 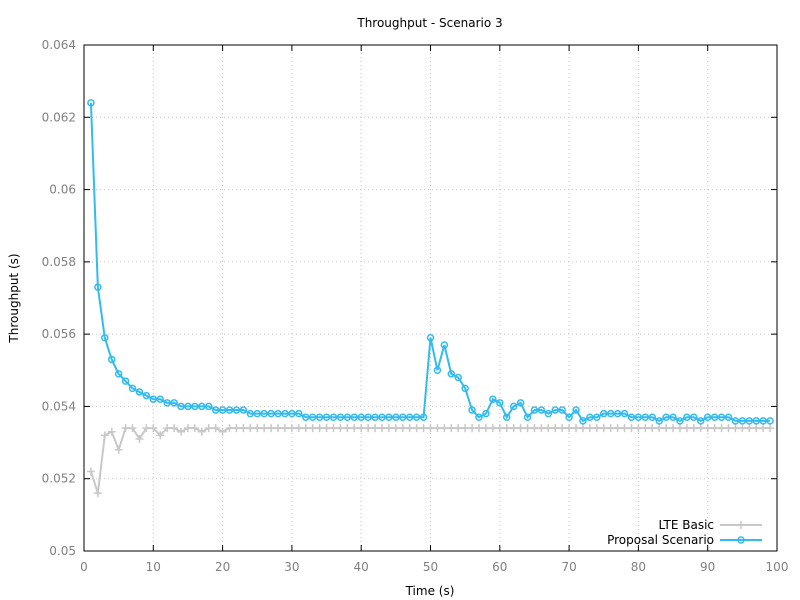 What do you see at coordinates (499, 567) in the screenshot?
I see `x-tick-label: 60` at bounding box center [499, 567].